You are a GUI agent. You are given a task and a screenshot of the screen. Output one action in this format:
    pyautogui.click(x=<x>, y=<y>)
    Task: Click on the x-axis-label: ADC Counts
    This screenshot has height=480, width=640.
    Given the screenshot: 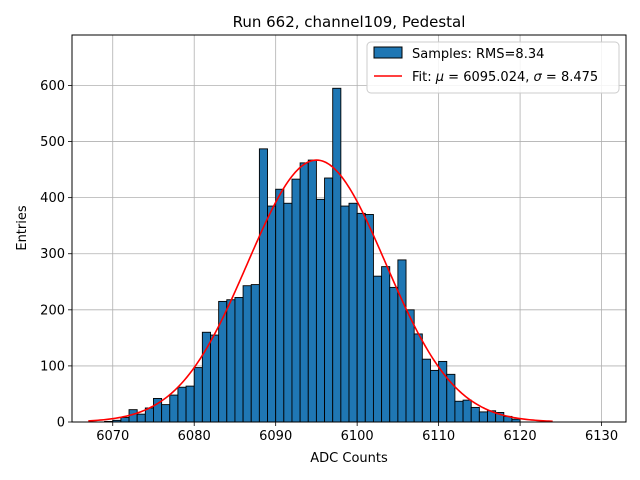 What is the action you would take?
    pyautogui.click(x=349, y=458)
    